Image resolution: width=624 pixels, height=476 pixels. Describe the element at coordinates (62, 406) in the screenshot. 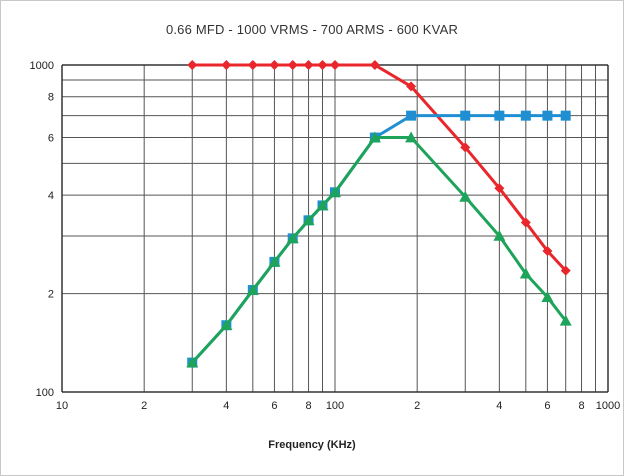

I see `x-tick-label: 10` at that location.